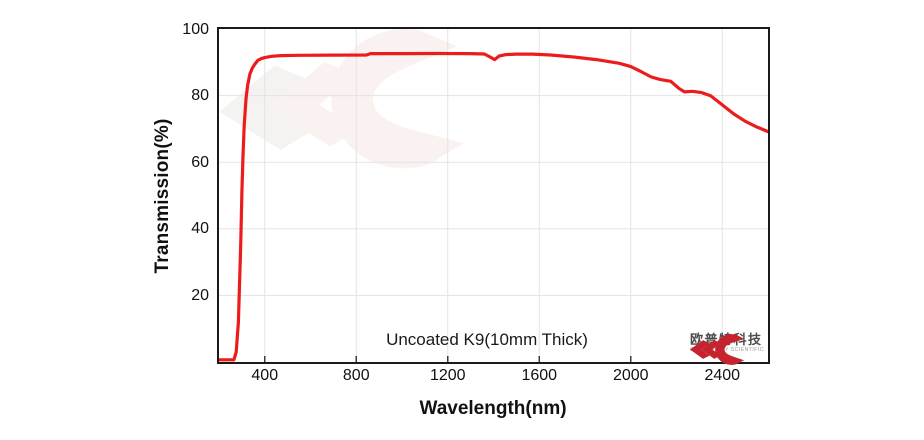 This screenshot has width=924, height=440. Describe the element at coordinates (630, 375) in the screenshot. I see `x-tick-label: 2000` at that location.